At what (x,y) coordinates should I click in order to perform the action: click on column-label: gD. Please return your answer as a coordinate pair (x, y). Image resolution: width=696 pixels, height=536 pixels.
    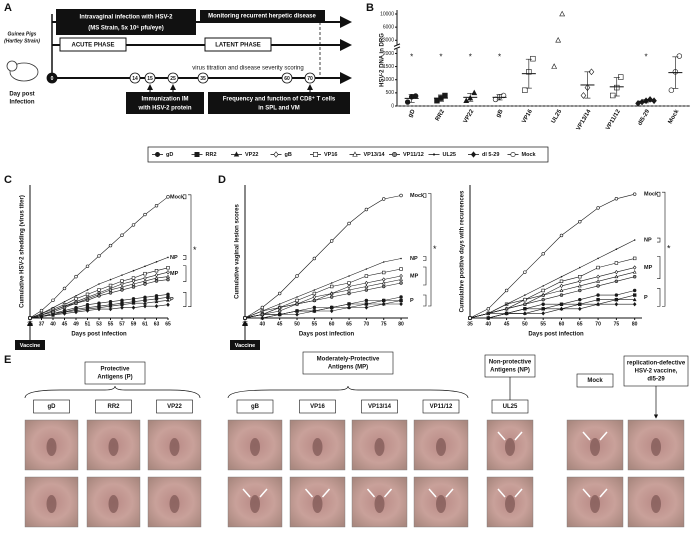
    Looking at the image, I should click on (52, 407).